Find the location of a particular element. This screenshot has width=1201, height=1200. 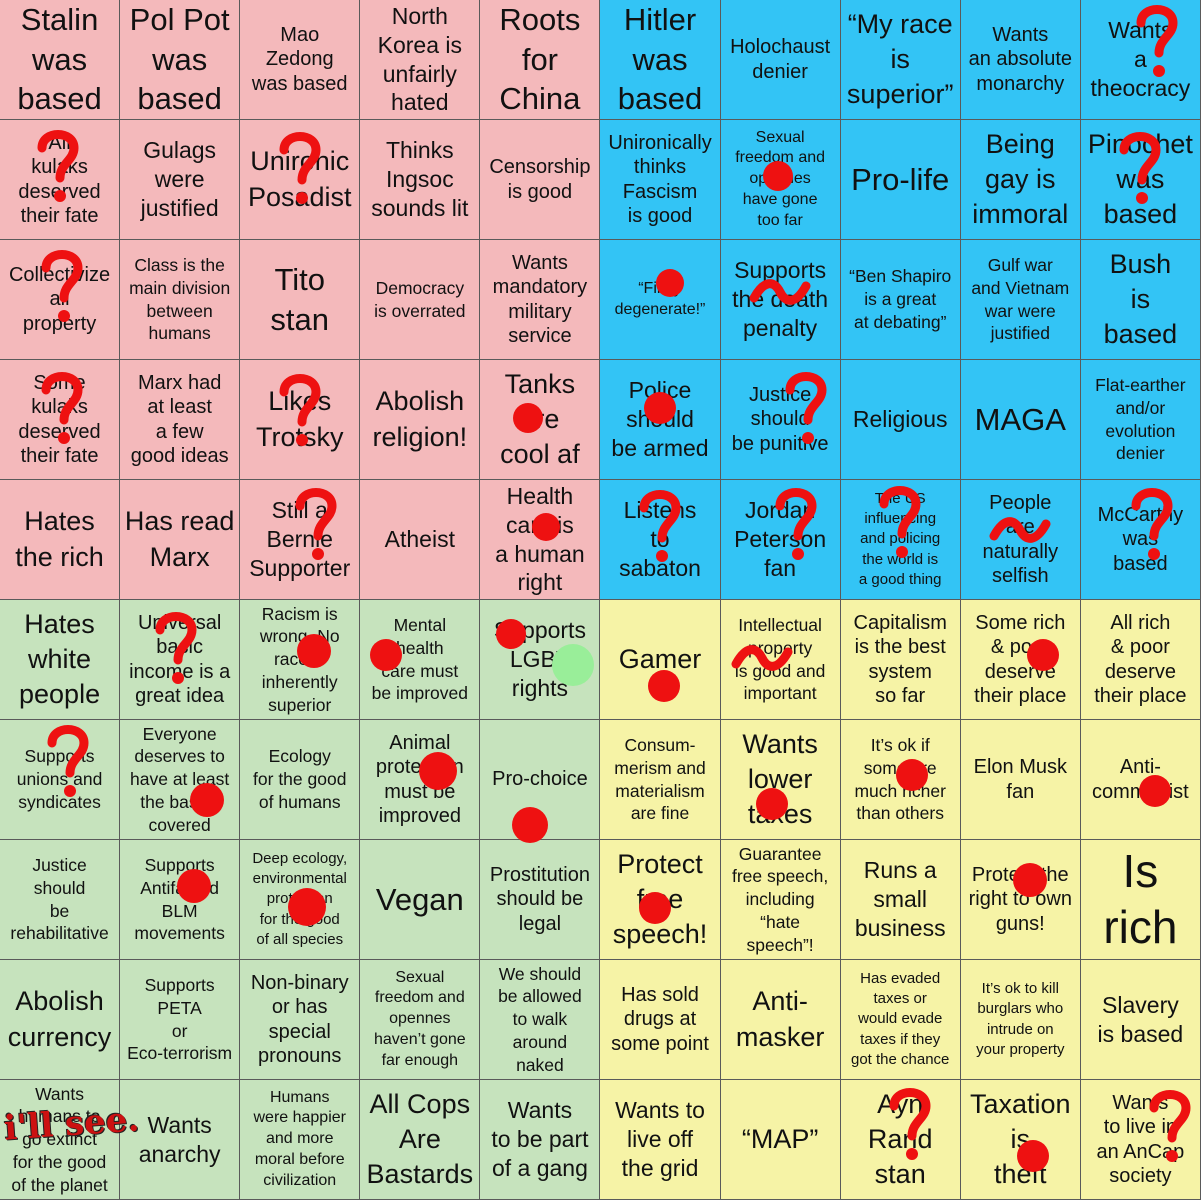

bingo-cell: Unironic Posadist is located at coordinates (300, 180).